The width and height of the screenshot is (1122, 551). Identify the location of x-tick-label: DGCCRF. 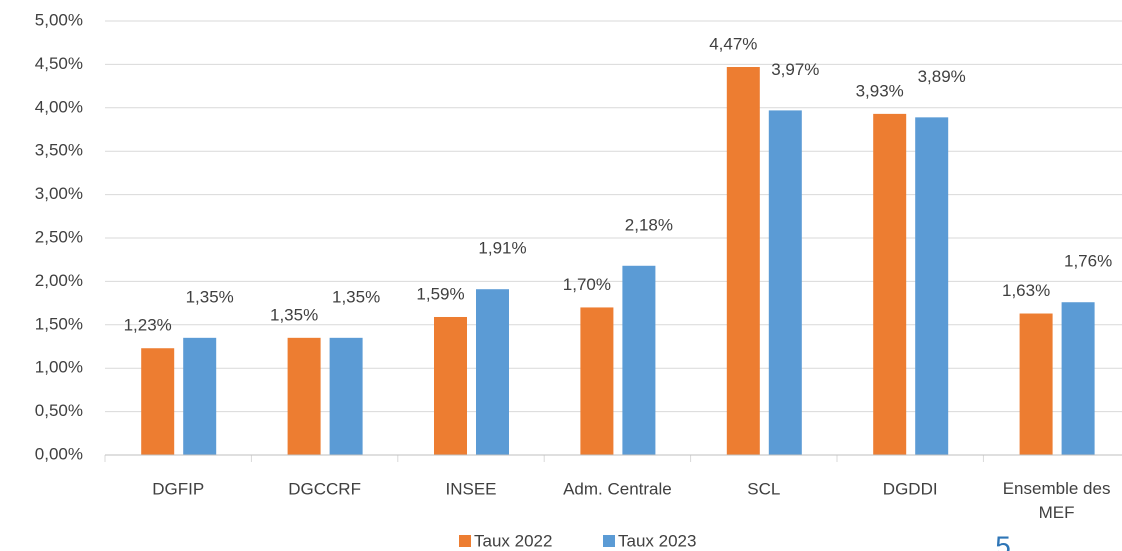
(324, 488).